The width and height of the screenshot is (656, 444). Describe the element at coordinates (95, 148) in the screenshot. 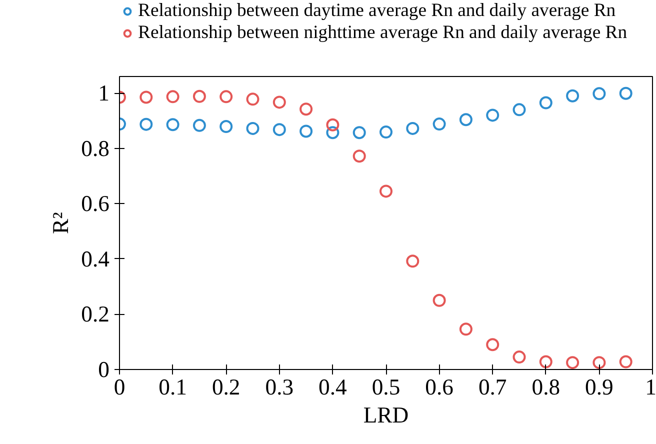

I see `y-tick-label: 0.8` at that location.